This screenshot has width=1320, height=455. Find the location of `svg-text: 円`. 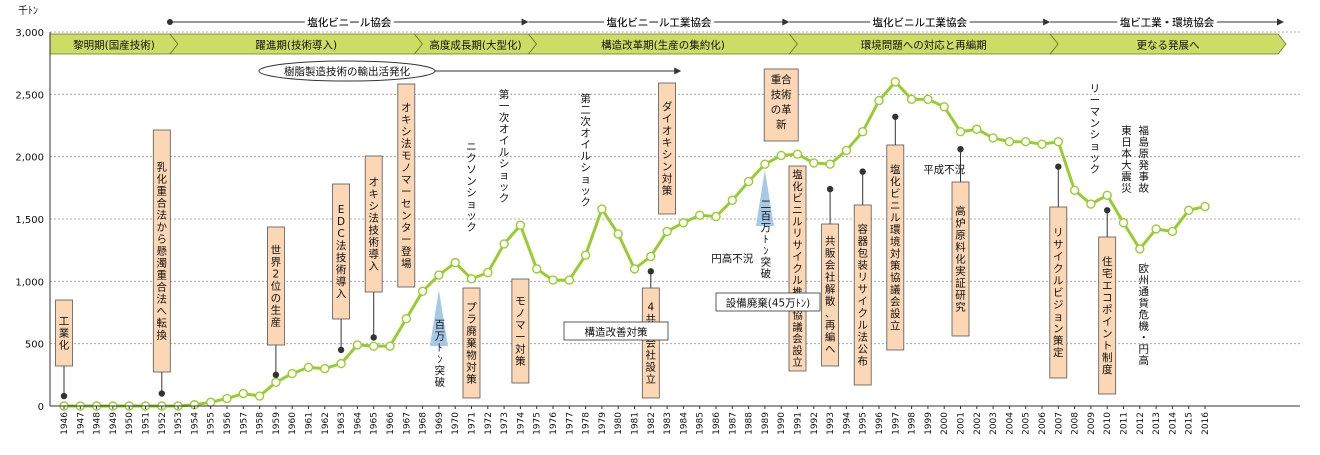

svg-text: 円 is located at coordinates (1144, 350).